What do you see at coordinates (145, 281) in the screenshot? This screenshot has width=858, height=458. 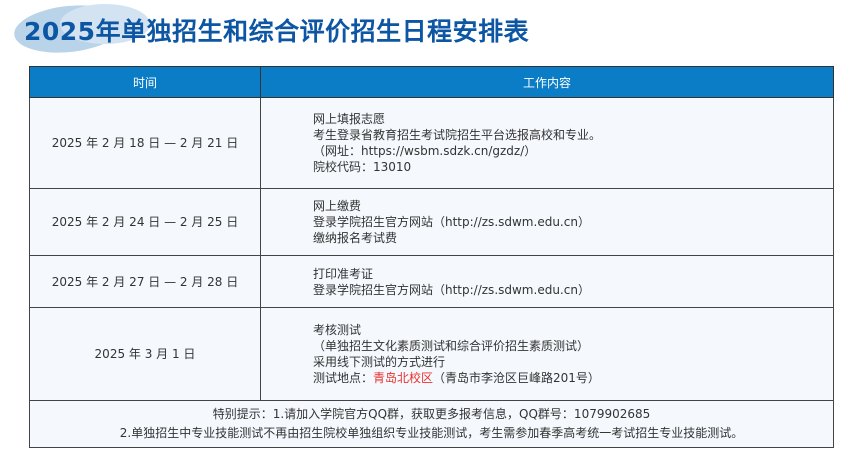 I see `row-time: 2025 年 2 月 27 日 — 2 月 28 日` at bounding box center [145, 281].